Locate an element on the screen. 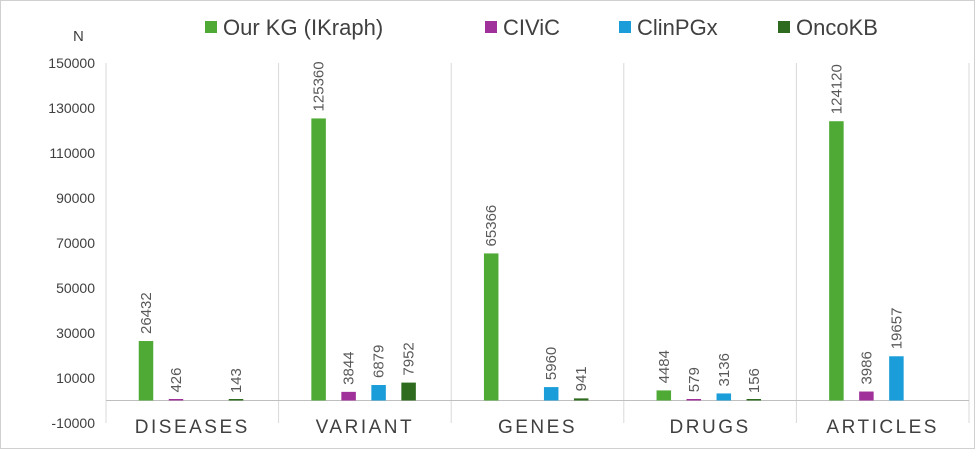 The width and height of the screenshot is (975, 450). data-label-oncokb-genes: 941 is located at coordinates (581, 378).